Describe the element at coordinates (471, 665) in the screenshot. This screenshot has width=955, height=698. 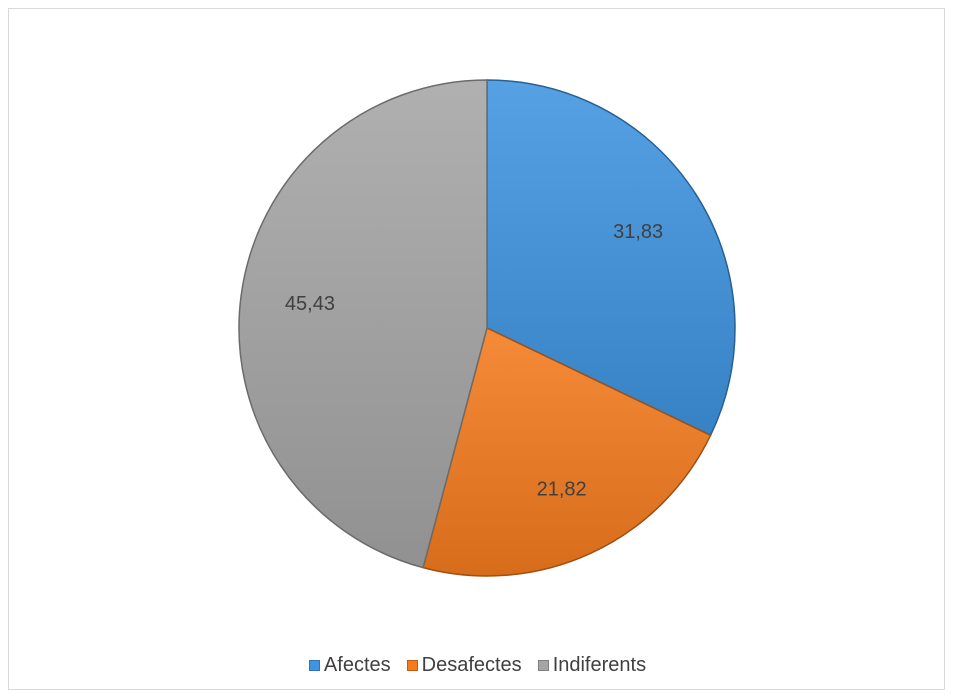
I see `legend-label-desafectes: Desafectes` at that location.